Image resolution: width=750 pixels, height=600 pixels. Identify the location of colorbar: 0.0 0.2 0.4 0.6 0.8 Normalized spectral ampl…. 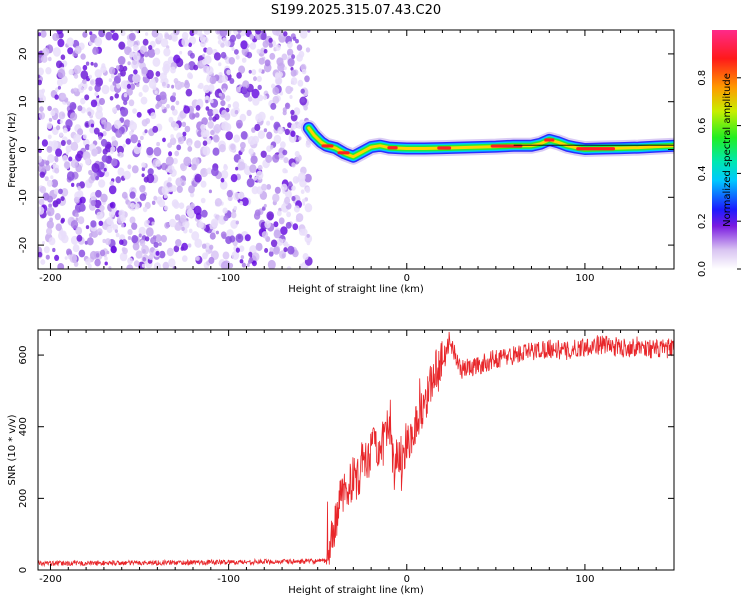
(719, 153).